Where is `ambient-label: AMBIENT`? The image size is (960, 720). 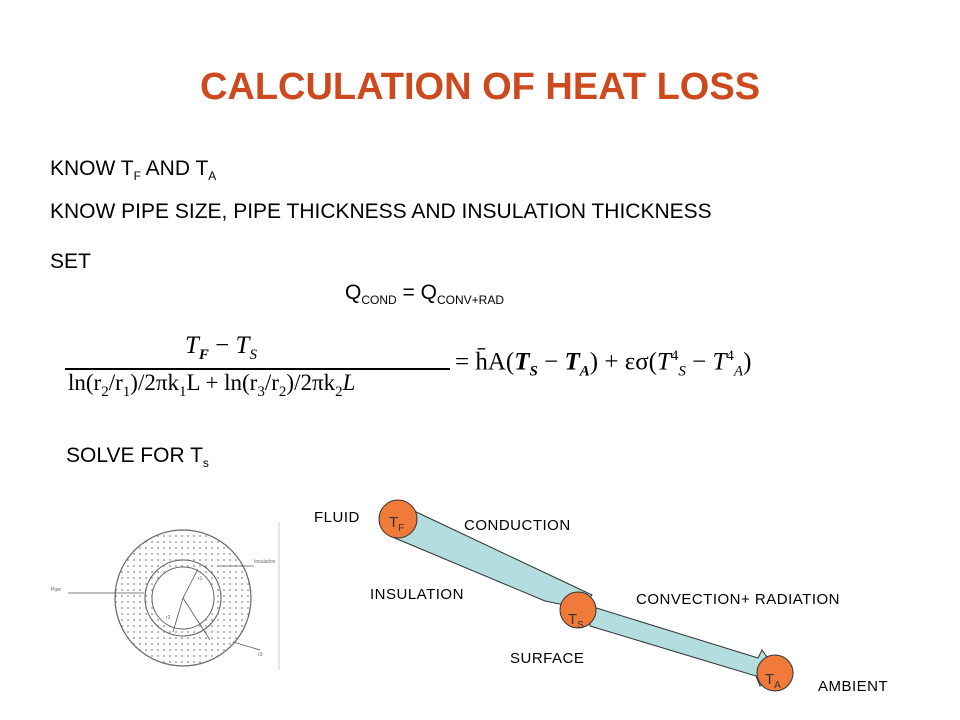 ambient-label: AMBIENT is located at coordinates (853, 686).